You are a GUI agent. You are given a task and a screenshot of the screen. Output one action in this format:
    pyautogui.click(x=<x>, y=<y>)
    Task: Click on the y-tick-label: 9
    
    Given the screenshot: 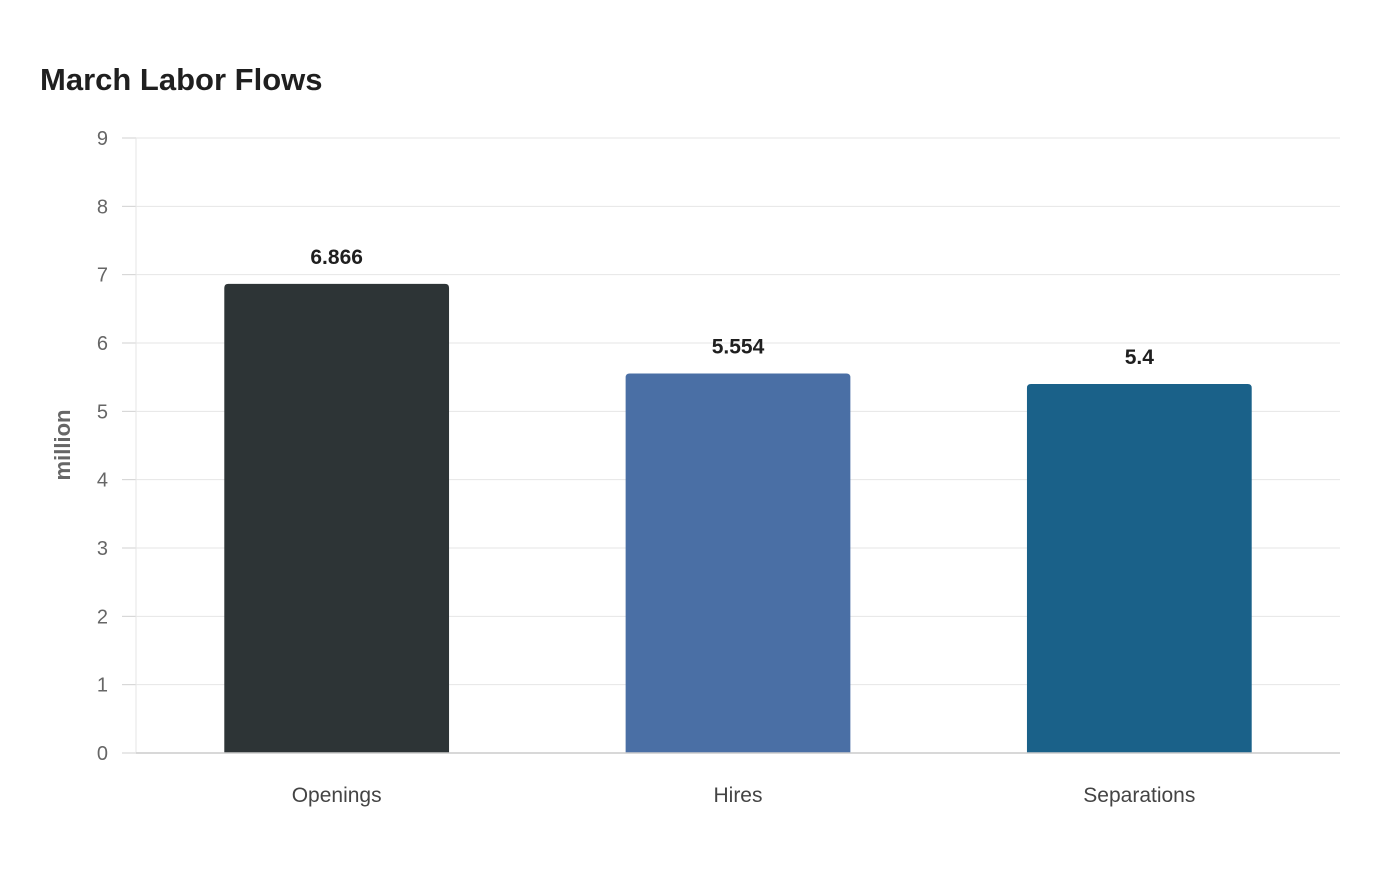 What is the action you would take?
    pyautogui.click(x=102, y=139)
    